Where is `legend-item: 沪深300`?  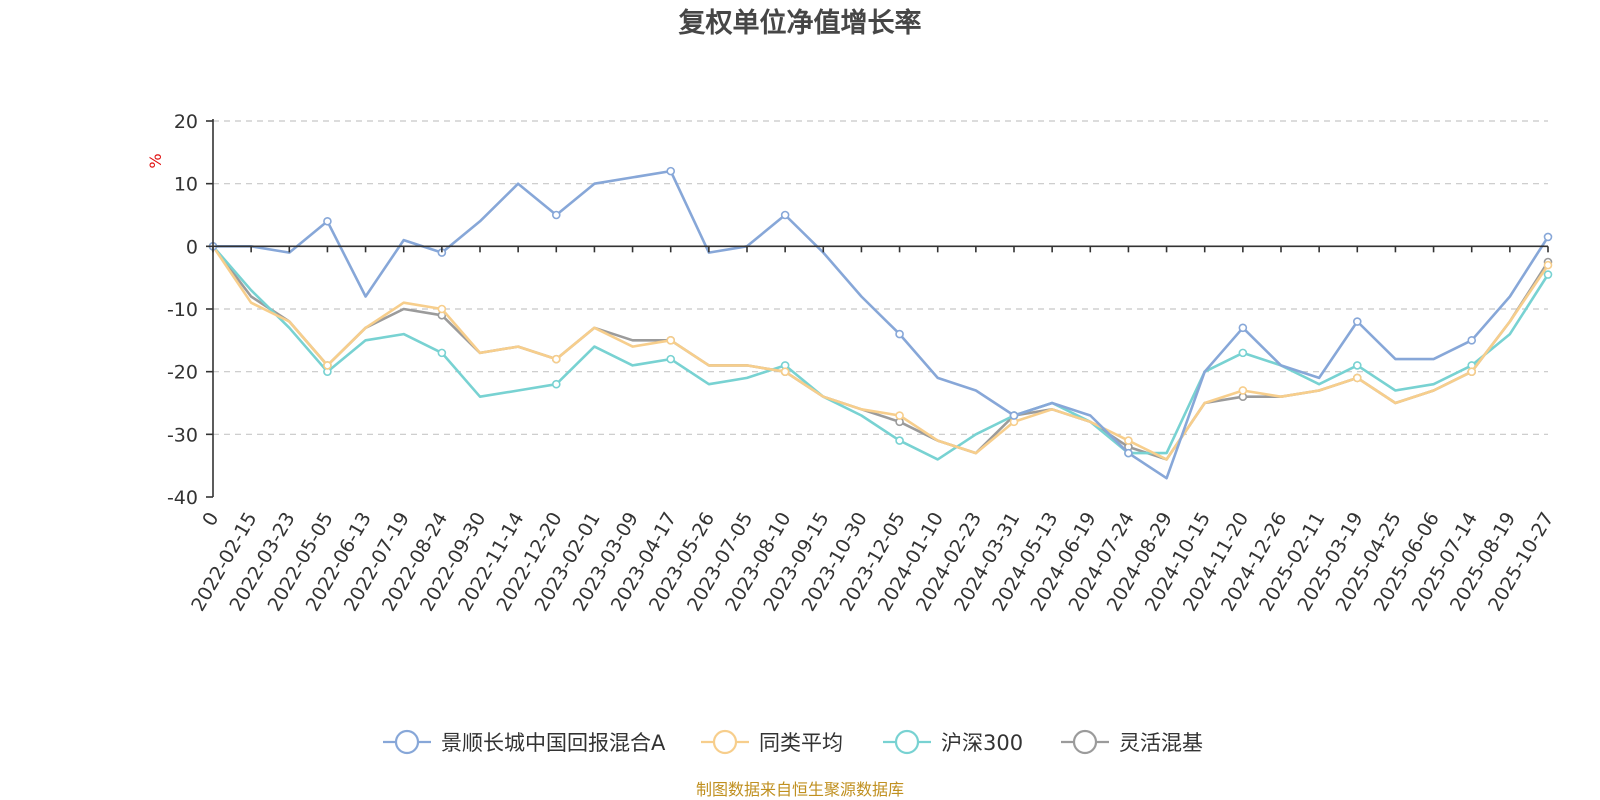
legend-item: 沪深300 is located at coordinates (953, 742).